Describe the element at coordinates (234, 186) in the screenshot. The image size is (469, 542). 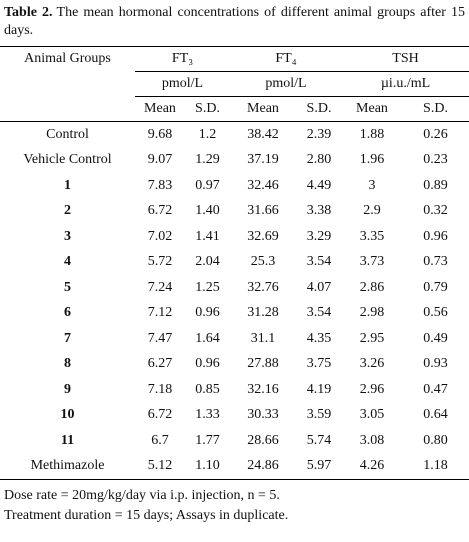
I see `table-row: 1 7.83 0.97 32.46 4.49 3 0.89` at that location.